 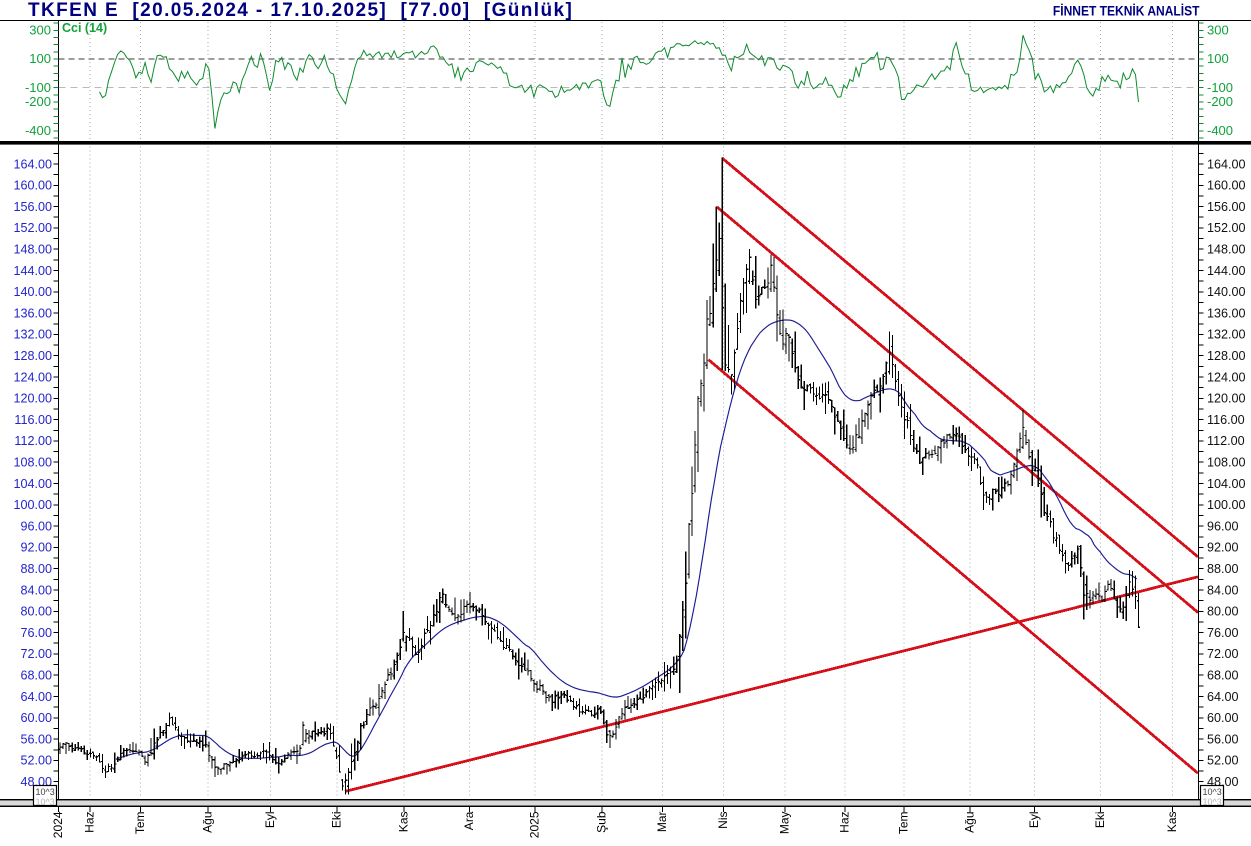 I want to click on svg-text: Nis, so click(x=723, y=820).